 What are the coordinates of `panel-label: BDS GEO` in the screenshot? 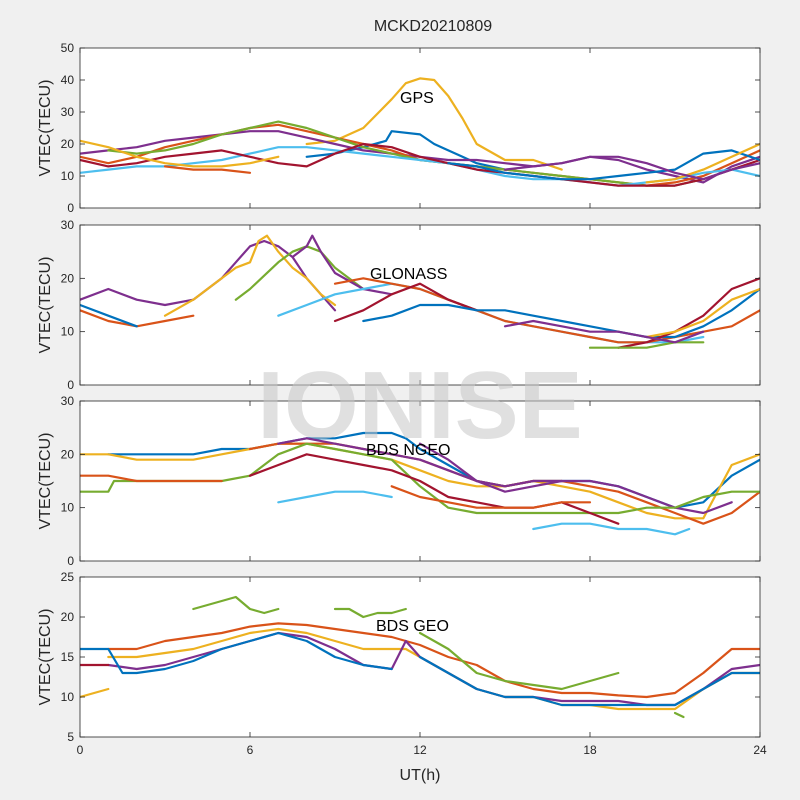 It's located at (412, 626).